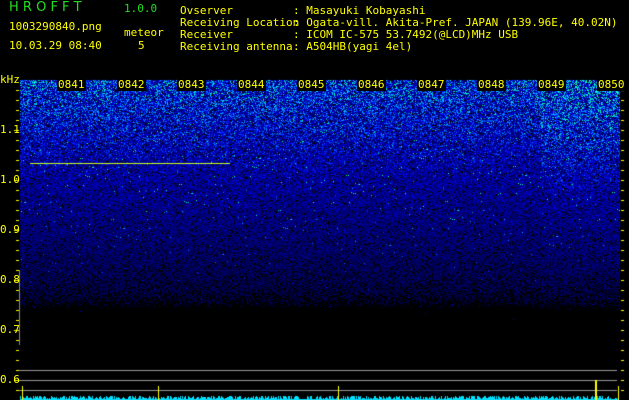  Describe the element at coordinates (406, 34) in the screenshot. I see `info-value-receiver: : ICOM IC-575 53.7492(@LCD)MHz USB` at that location.